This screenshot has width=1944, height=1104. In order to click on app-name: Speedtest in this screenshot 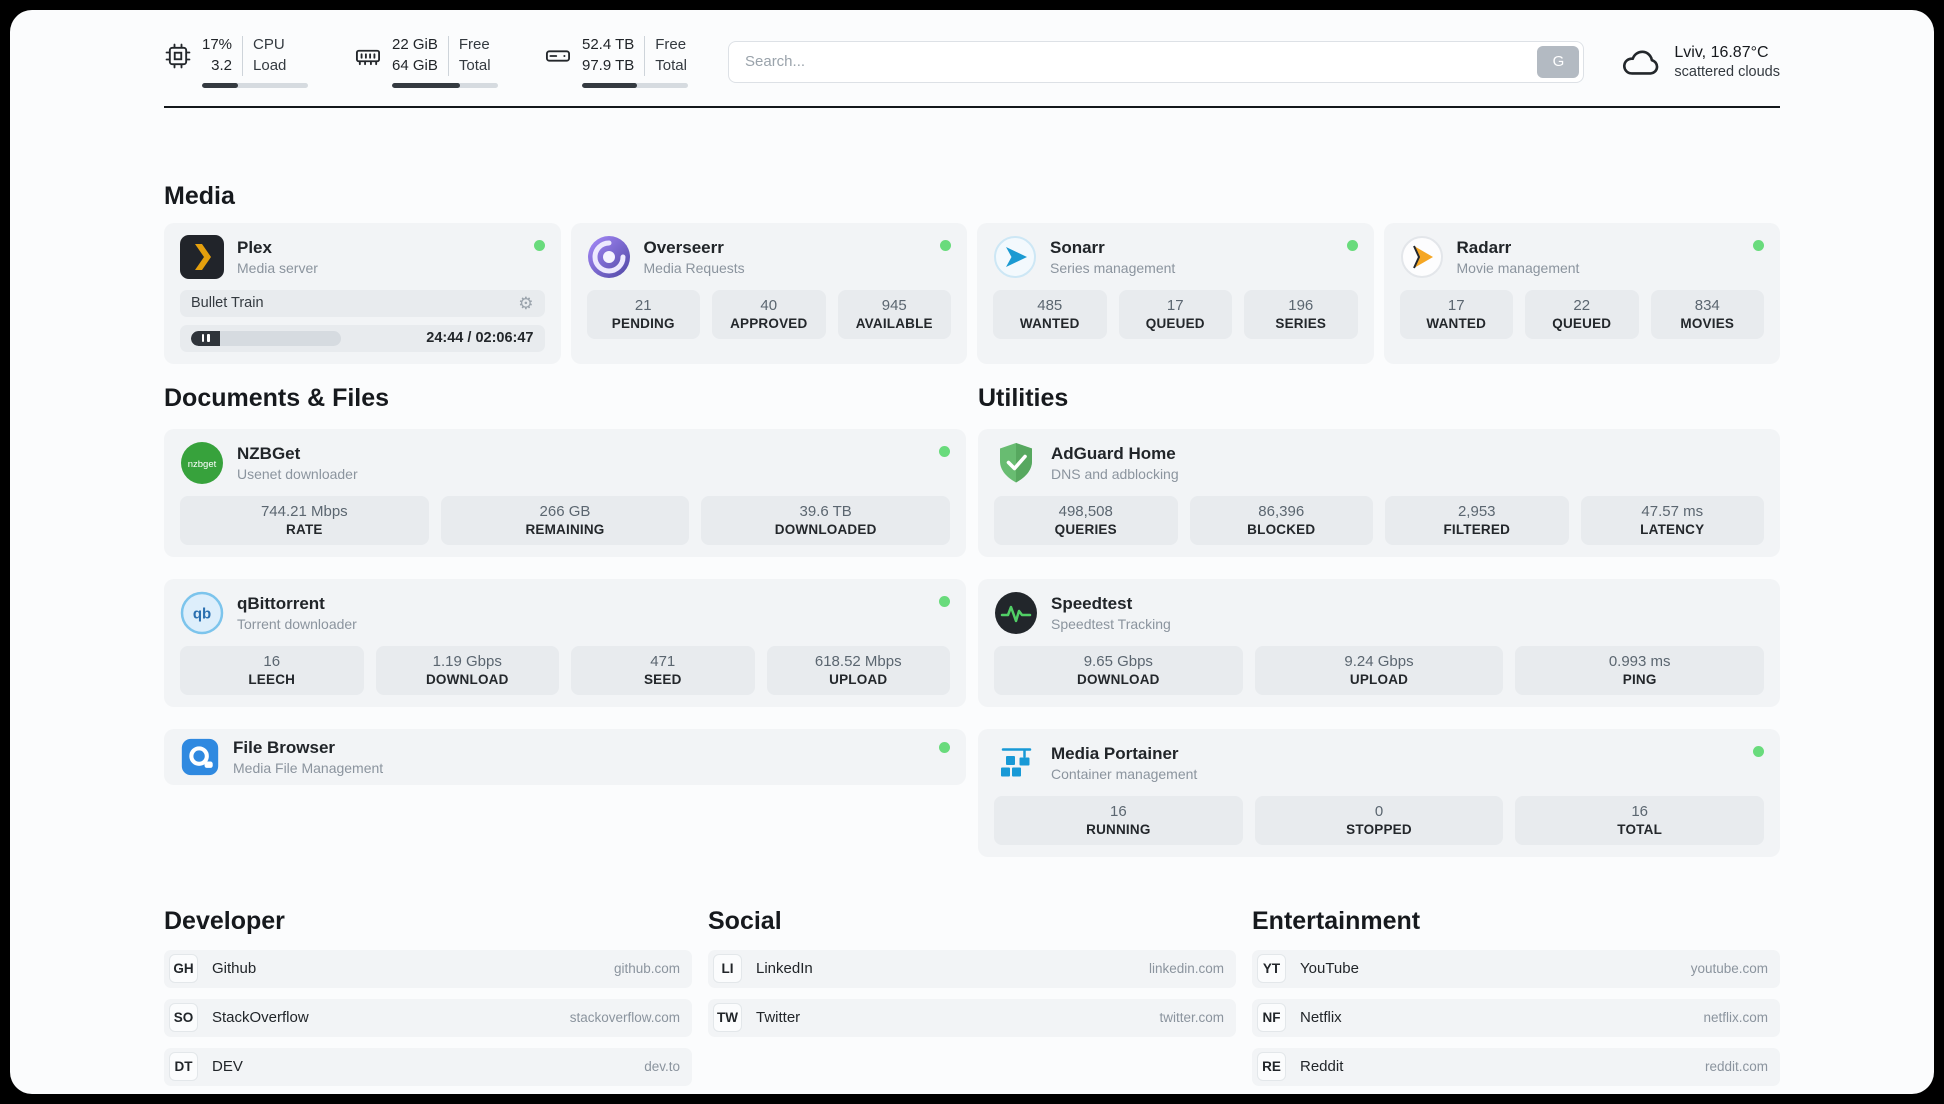, I will do `click(1092, 603)`.